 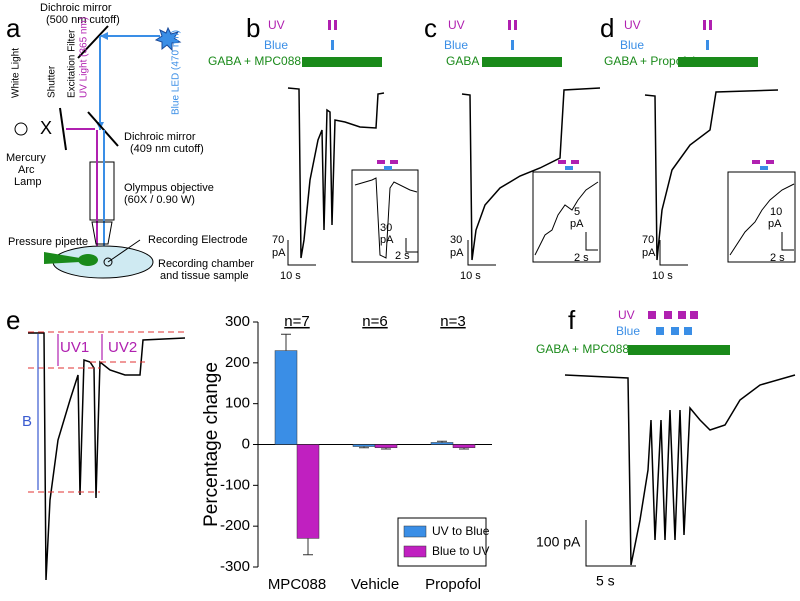 What do you see at coordinates (237, 403) in the screenshot?
I see `y-tick-label: 100` at bounding box center [237, 403].